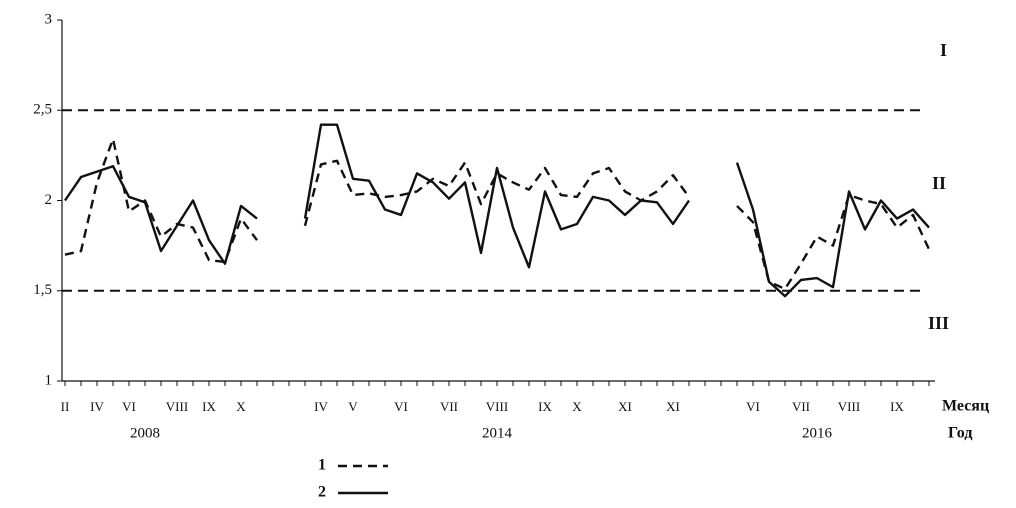  Describe the element at coordinates (965, 406) in the screenshot. I see `x-axis-label: Месяц` at that location.